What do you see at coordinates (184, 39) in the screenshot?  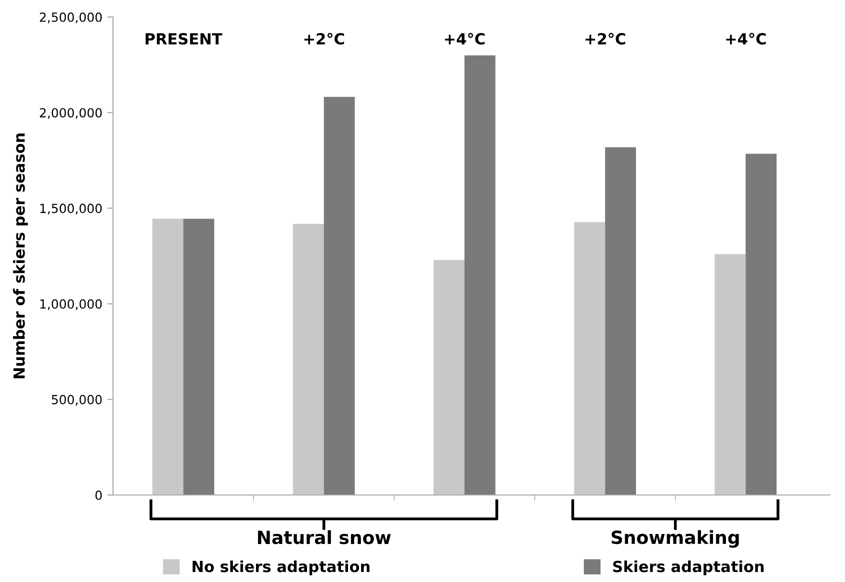 I see `x-tick-label: PRESENT` at bounding box center [184, 39].